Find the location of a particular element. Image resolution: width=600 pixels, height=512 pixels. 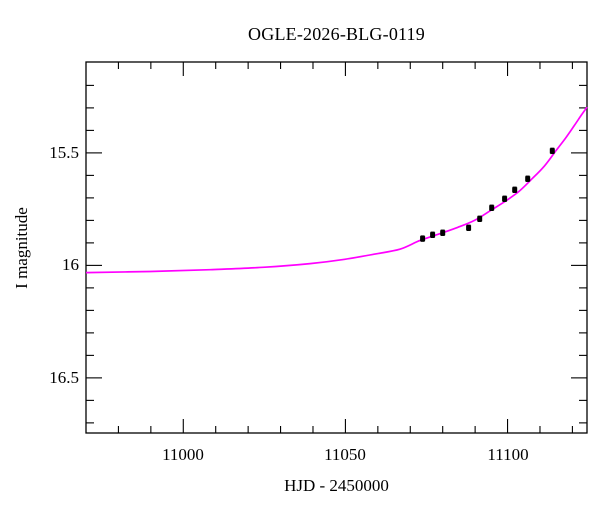

y-tick-label: 15.5 is located at coordinates (64, 152).